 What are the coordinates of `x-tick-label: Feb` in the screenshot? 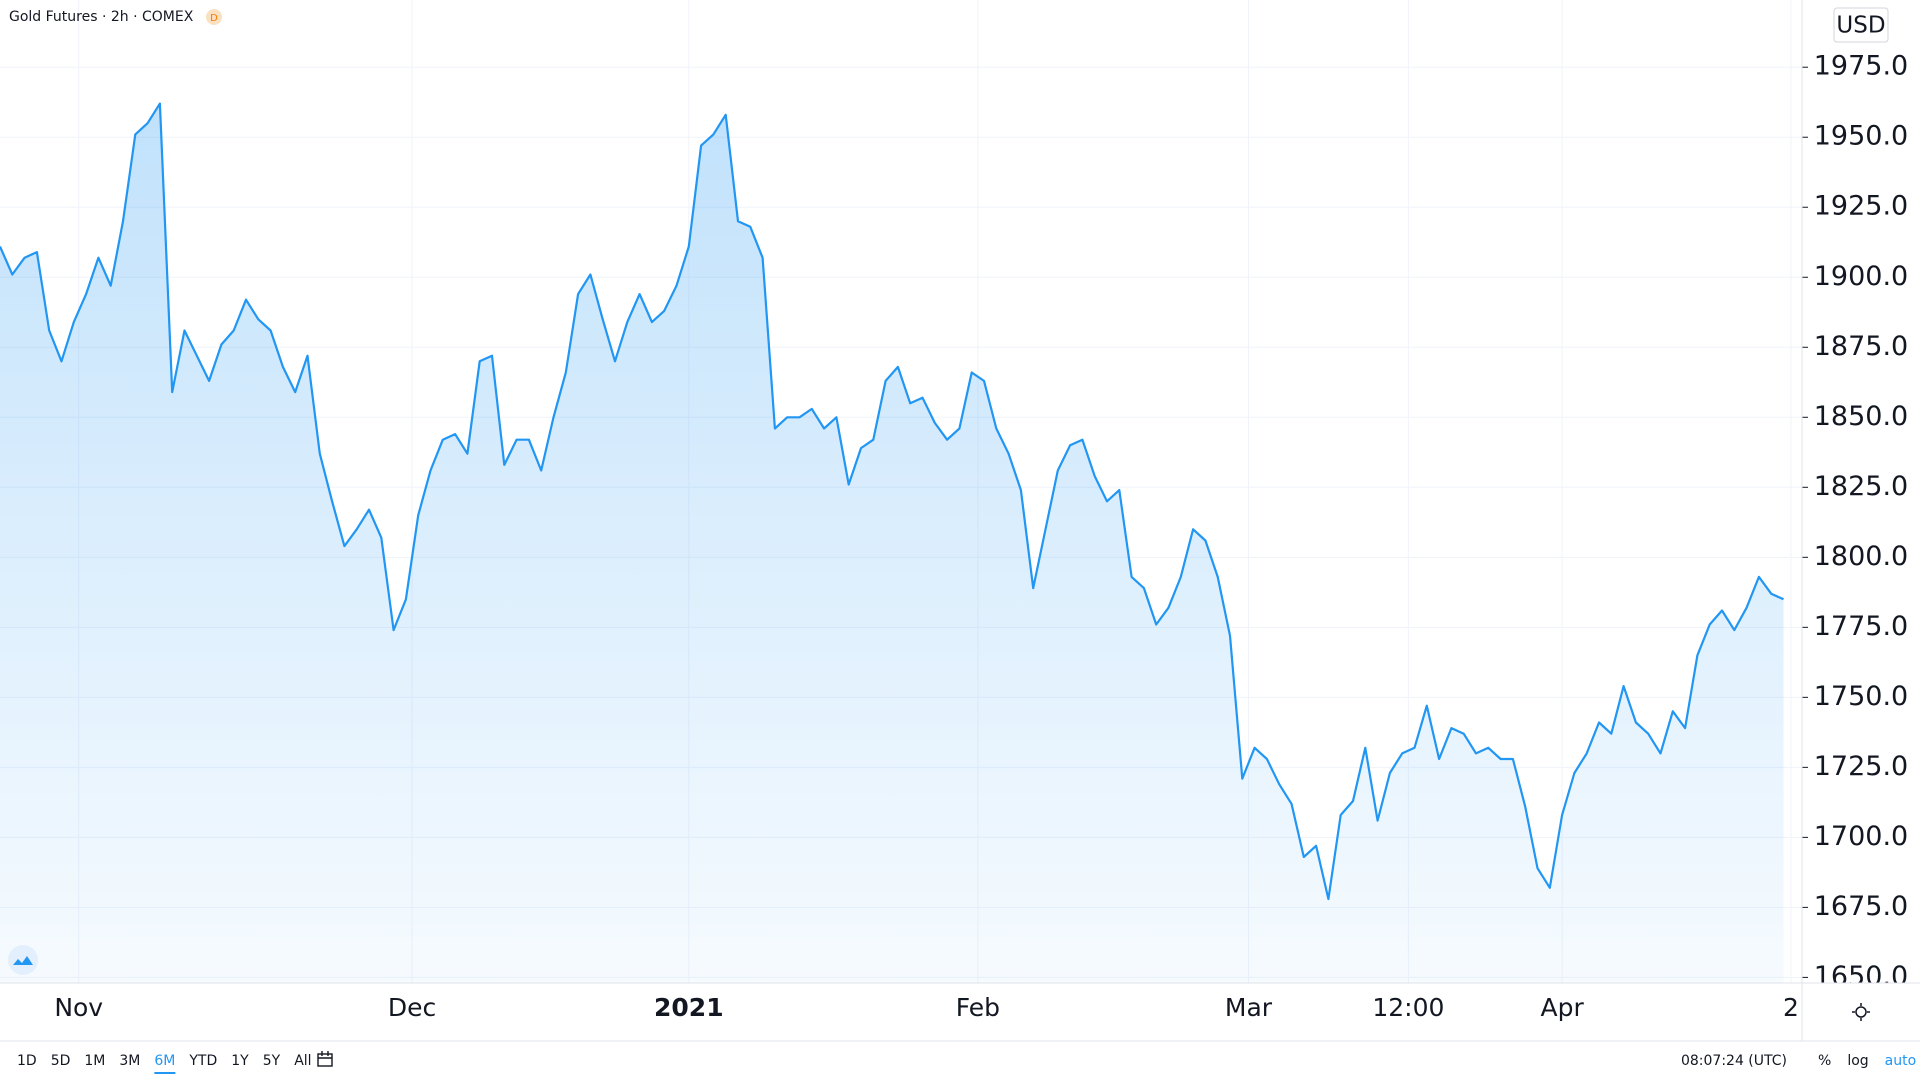 It's located at (978, 1007).